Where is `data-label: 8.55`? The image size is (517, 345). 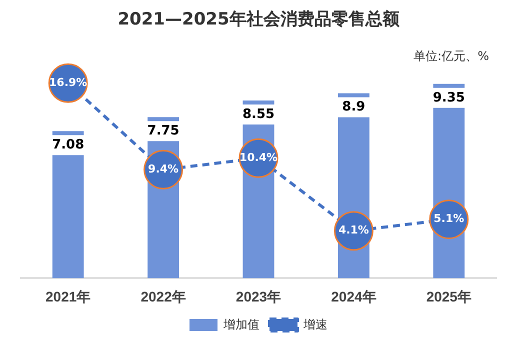 data-label: 8.55 is located at coordinates (258, 114).